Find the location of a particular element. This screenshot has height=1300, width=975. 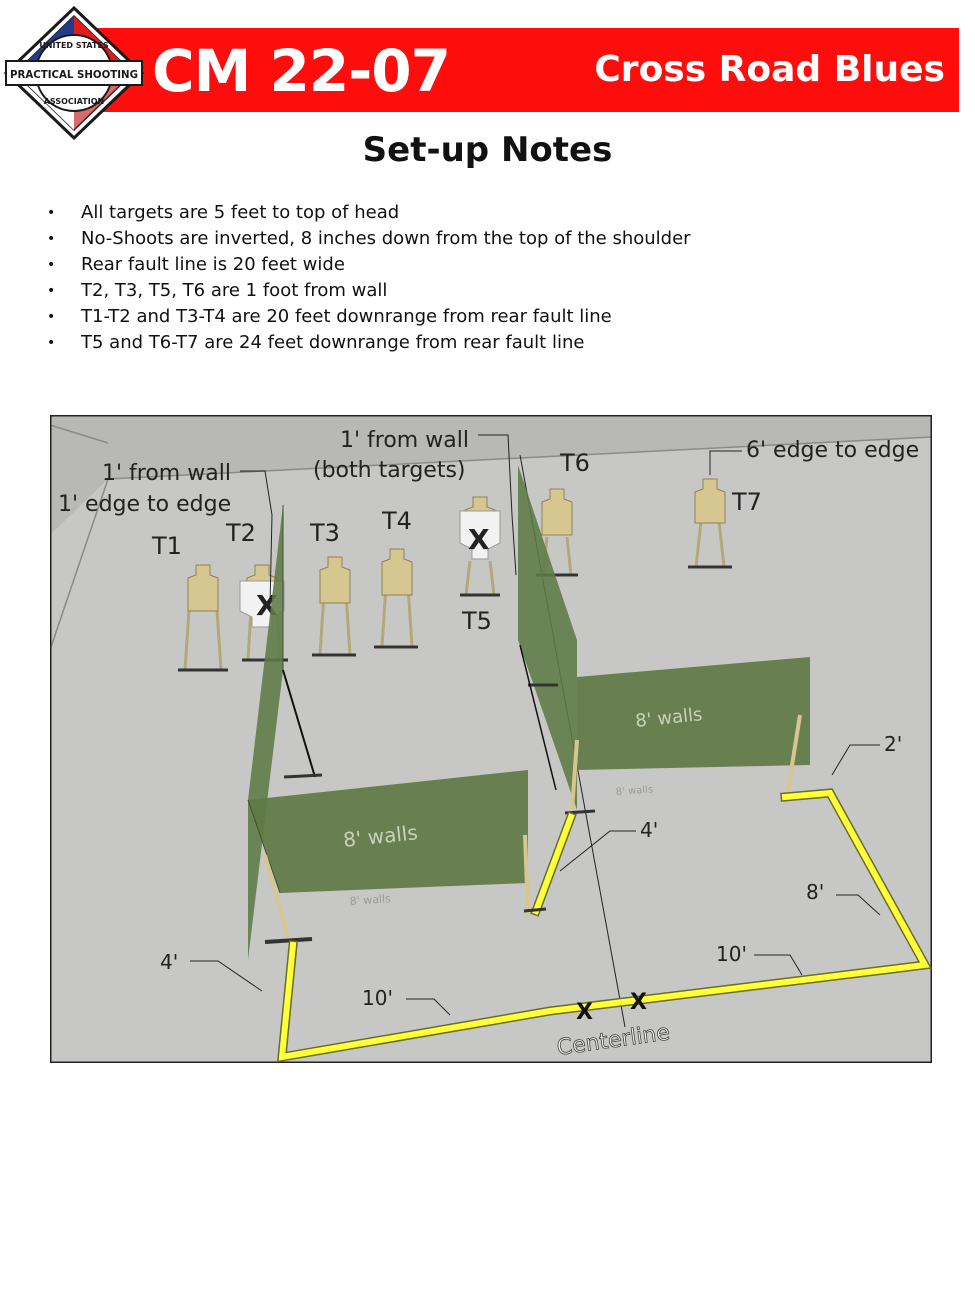

label-t5: T5 is located at coordinates (476, 621).